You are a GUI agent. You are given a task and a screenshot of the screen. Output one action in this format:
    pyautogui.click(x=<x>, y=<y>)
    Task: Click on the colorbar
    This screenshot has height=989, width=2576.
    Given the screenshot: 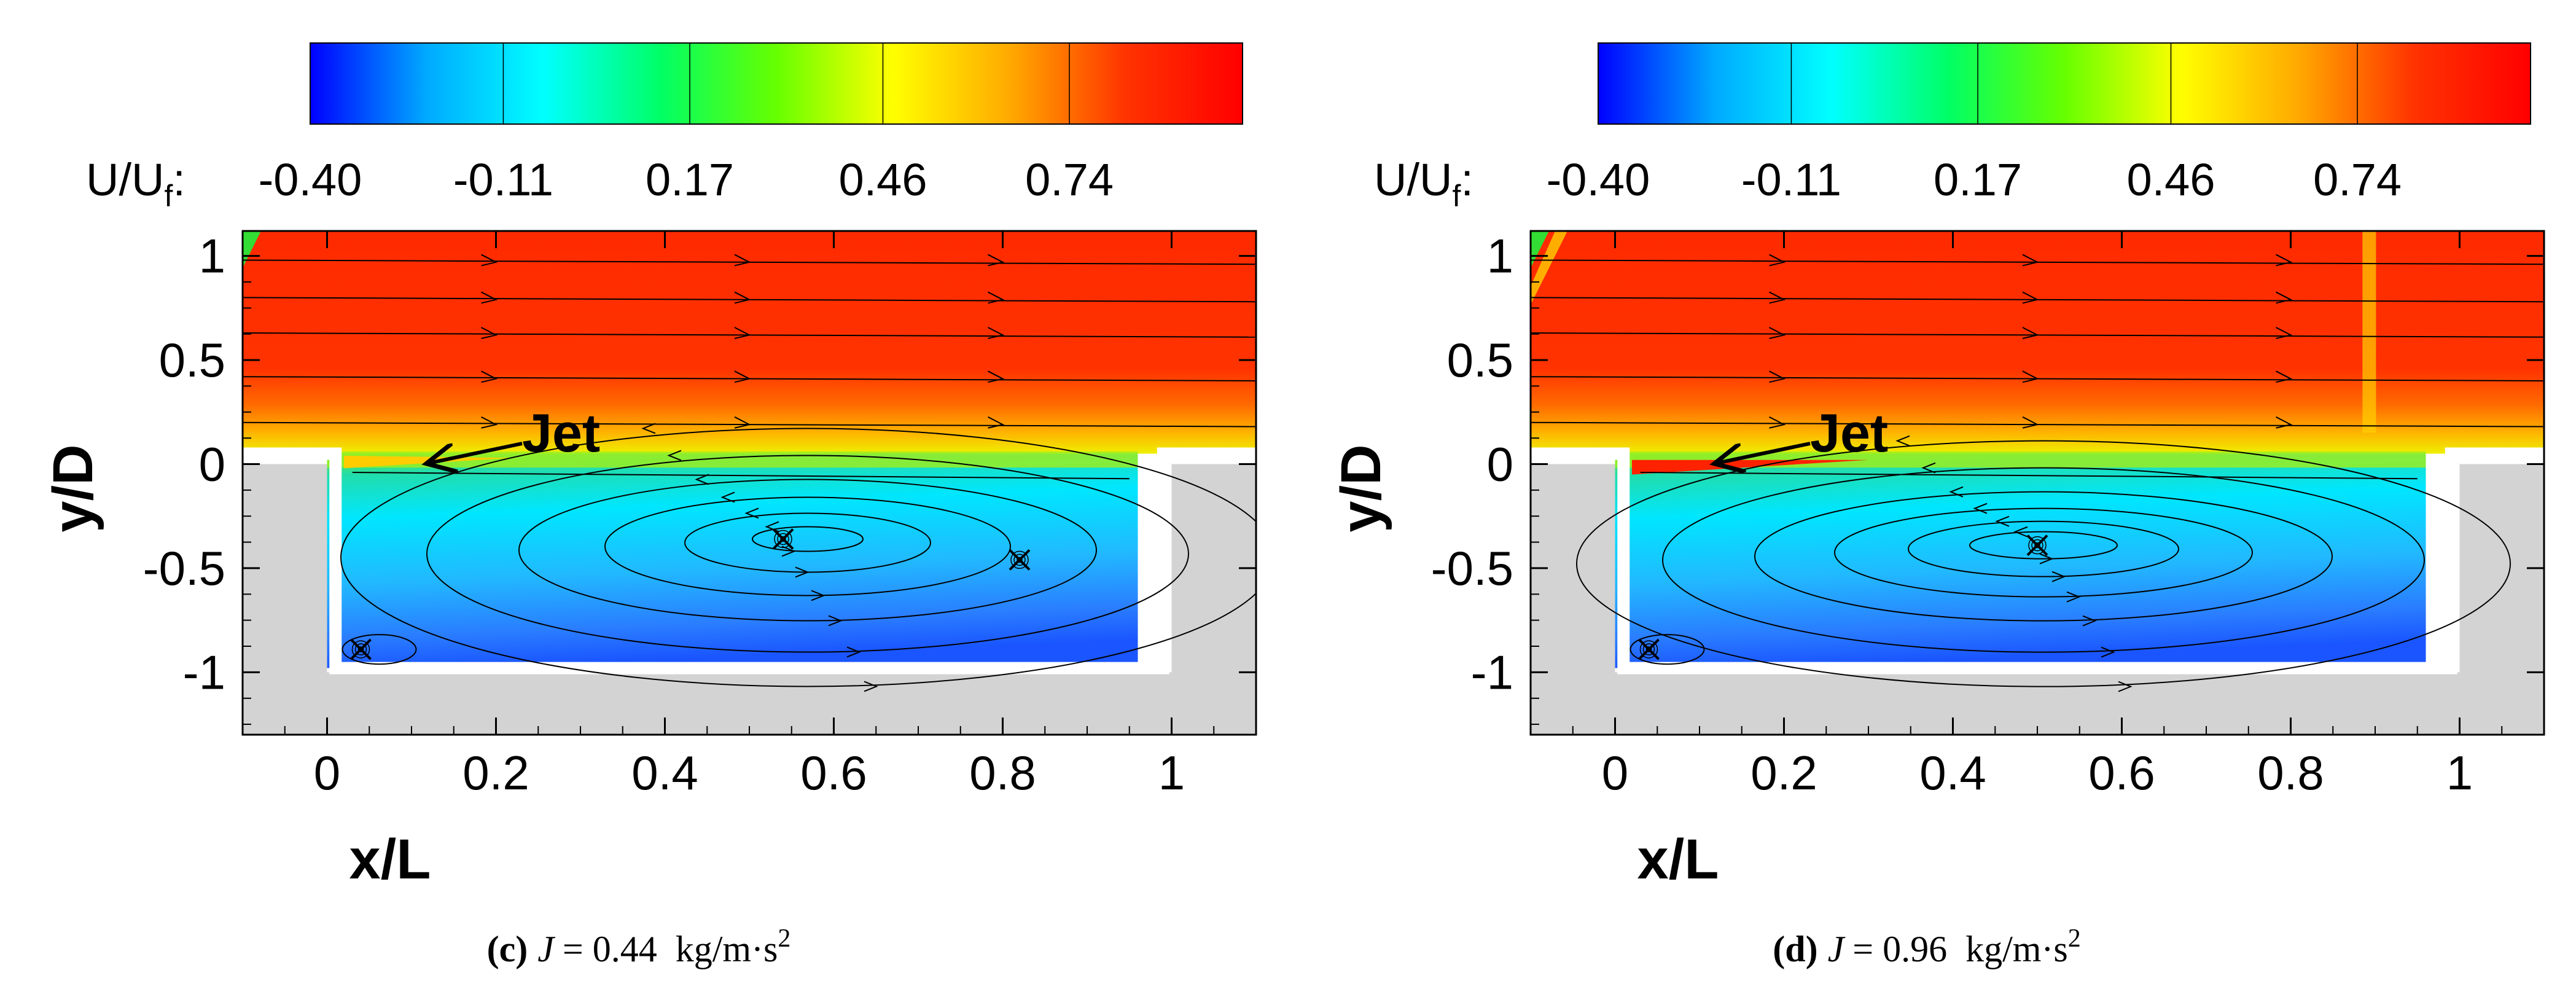 What is the action you would take?
    pyautogui.click(x=776, y=83)
    